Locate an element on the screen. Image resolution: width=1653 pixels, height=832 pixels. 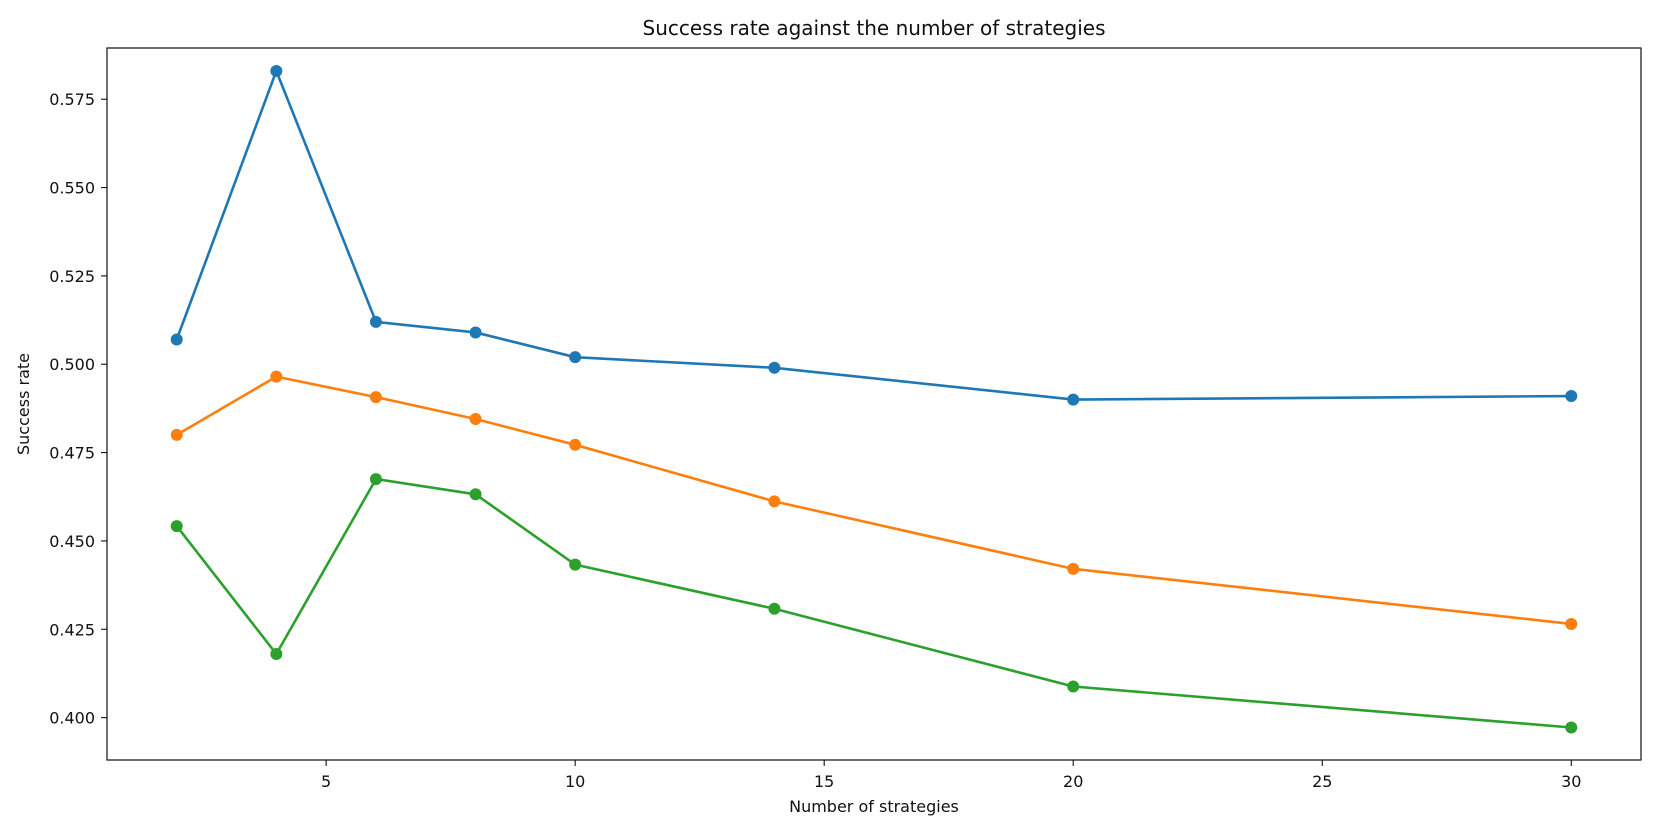
y-tick-label: 0.450 is located at coordinates (72, 541).